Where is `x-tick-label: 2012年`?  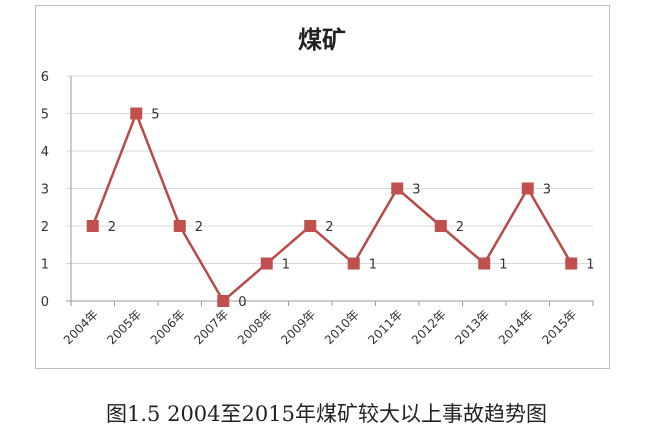 x-tick-label: 2012年 is located at coordinates (429, 327).